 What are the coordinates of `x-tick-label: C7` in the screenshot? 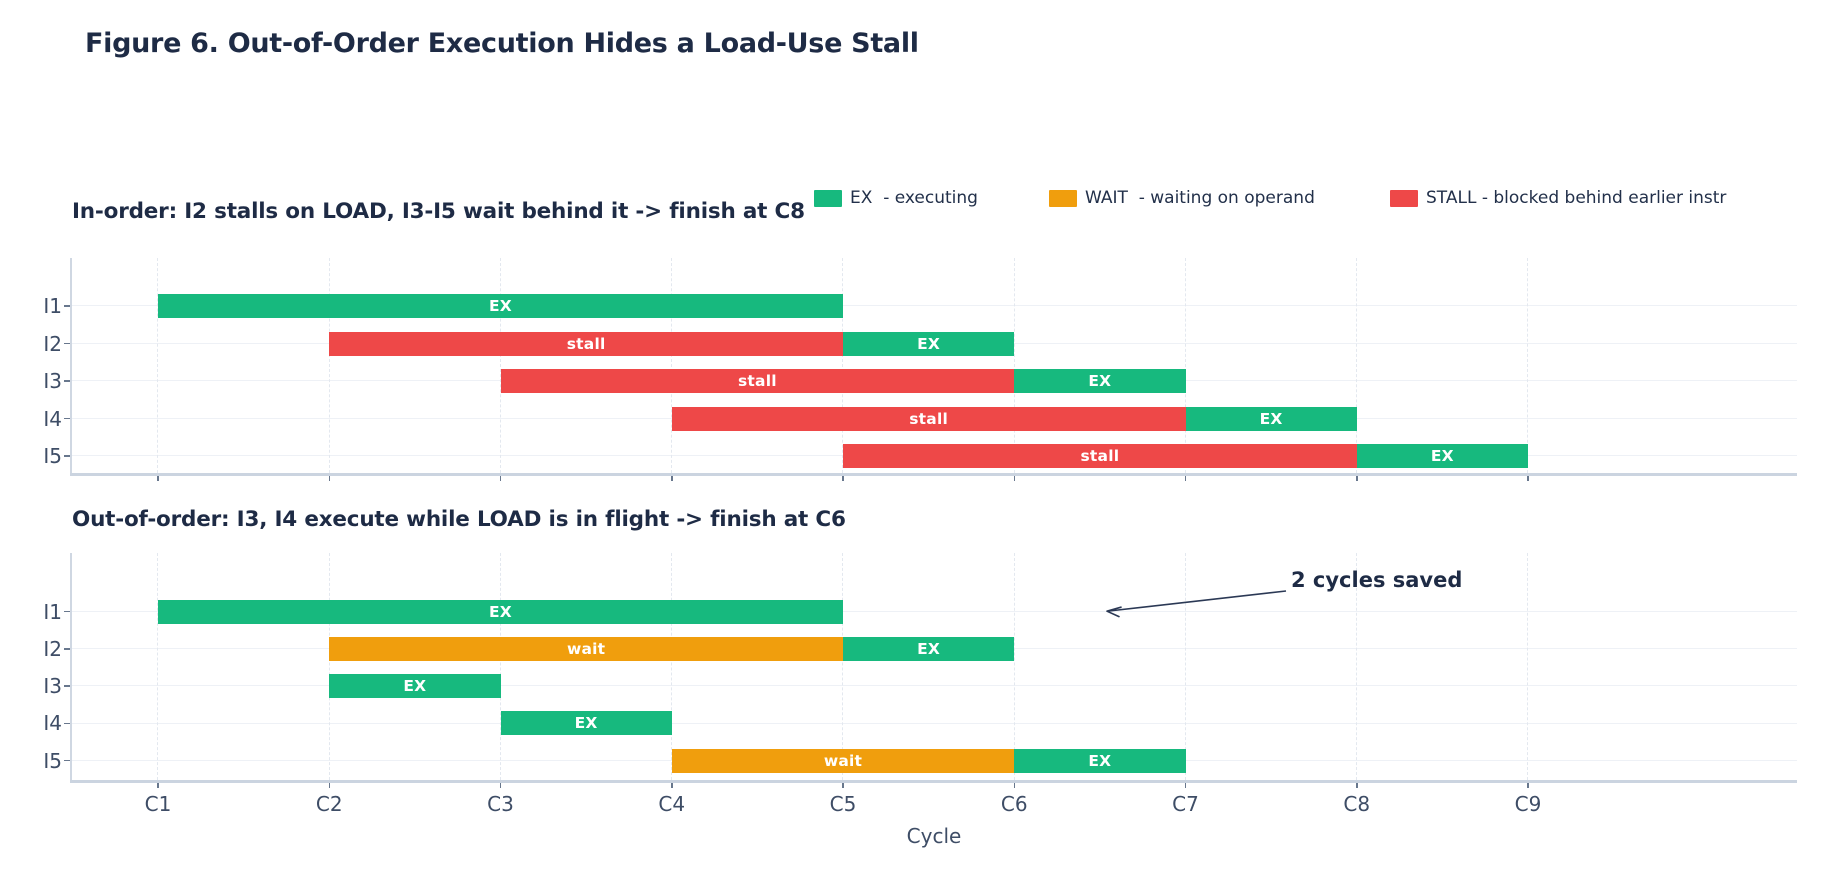 It's located at (1185, 804).